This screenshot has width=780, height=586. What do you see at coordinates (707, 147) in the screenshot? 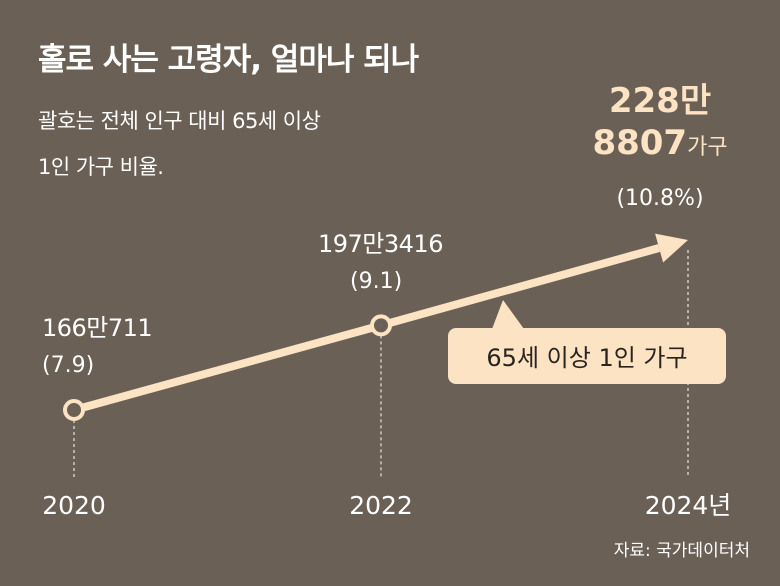
I see `latest-value-unit: 가구` at bounding box center [707, 147].